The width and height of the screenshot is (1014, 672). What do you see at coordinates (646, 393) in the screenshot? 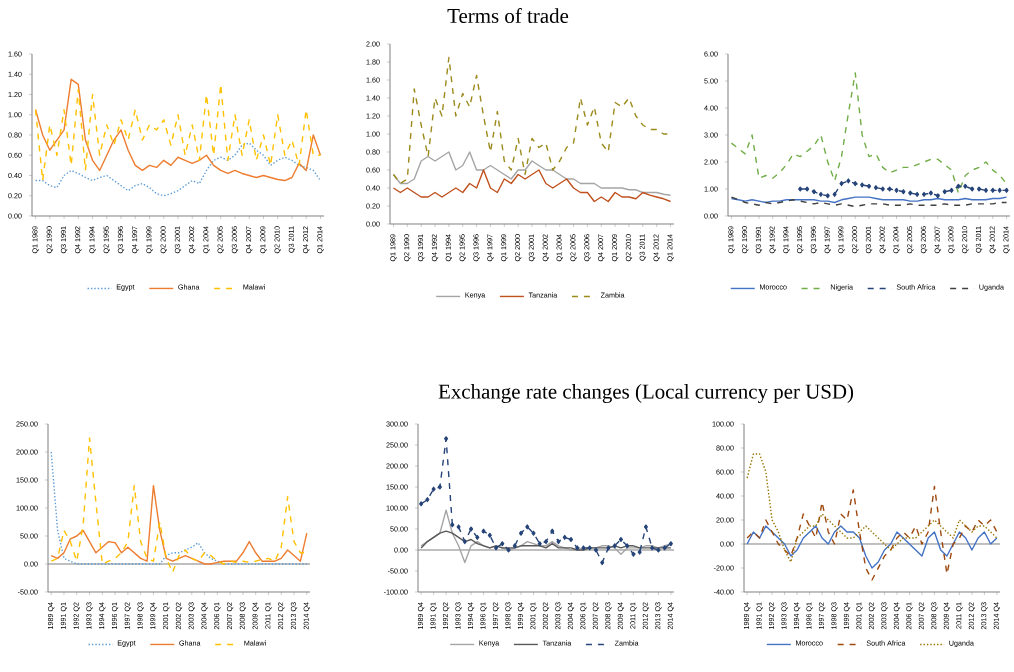
I see `chart-title: Exchange rate changes (Local currency per USD)` at bounding box center [646, 393].